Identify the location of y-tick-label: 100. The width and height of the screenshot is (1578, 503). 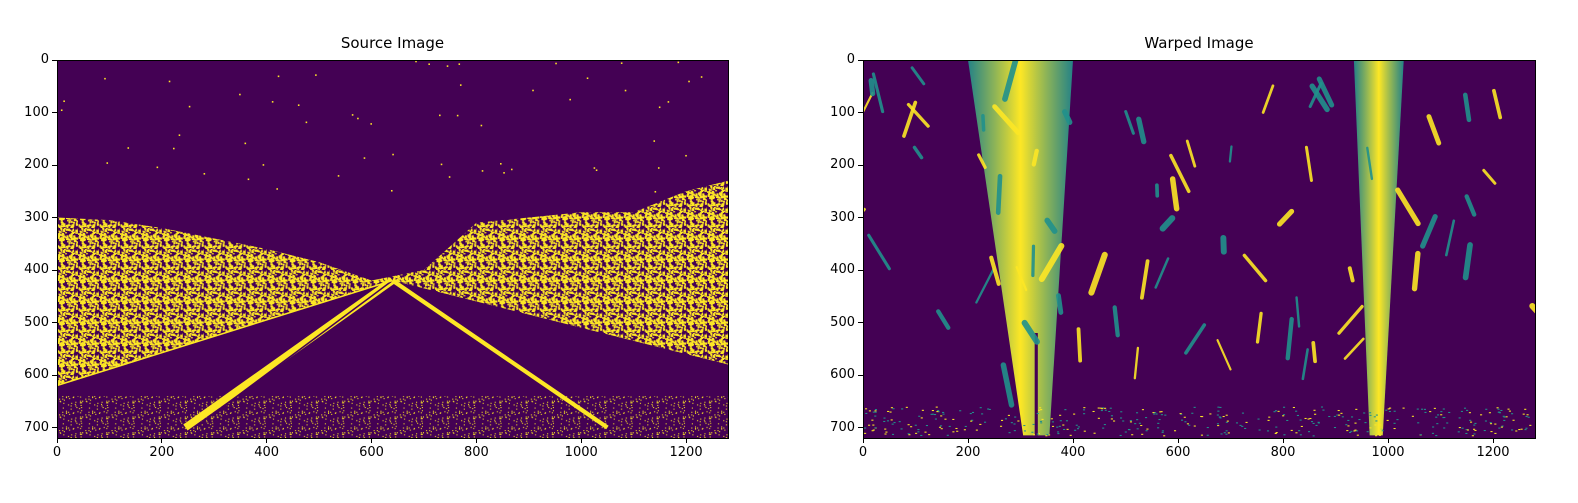
(36, 112).